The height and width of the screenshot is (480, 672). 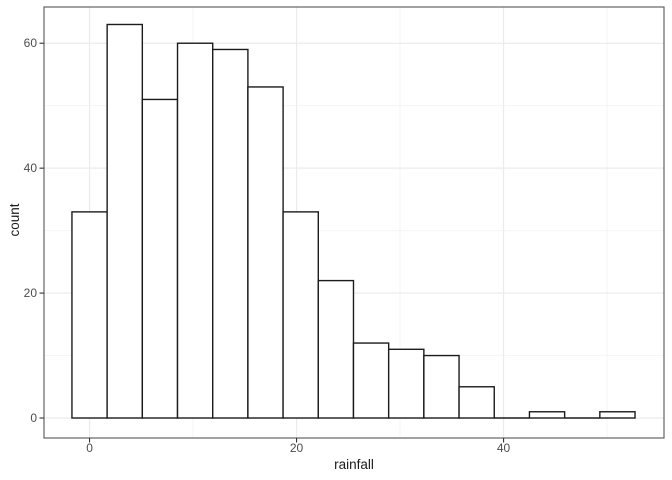 What do you see at coordinates (354, 464) in the screenshot?
I see `x-axis-title: rainfall` at bounding box center [354, 464].